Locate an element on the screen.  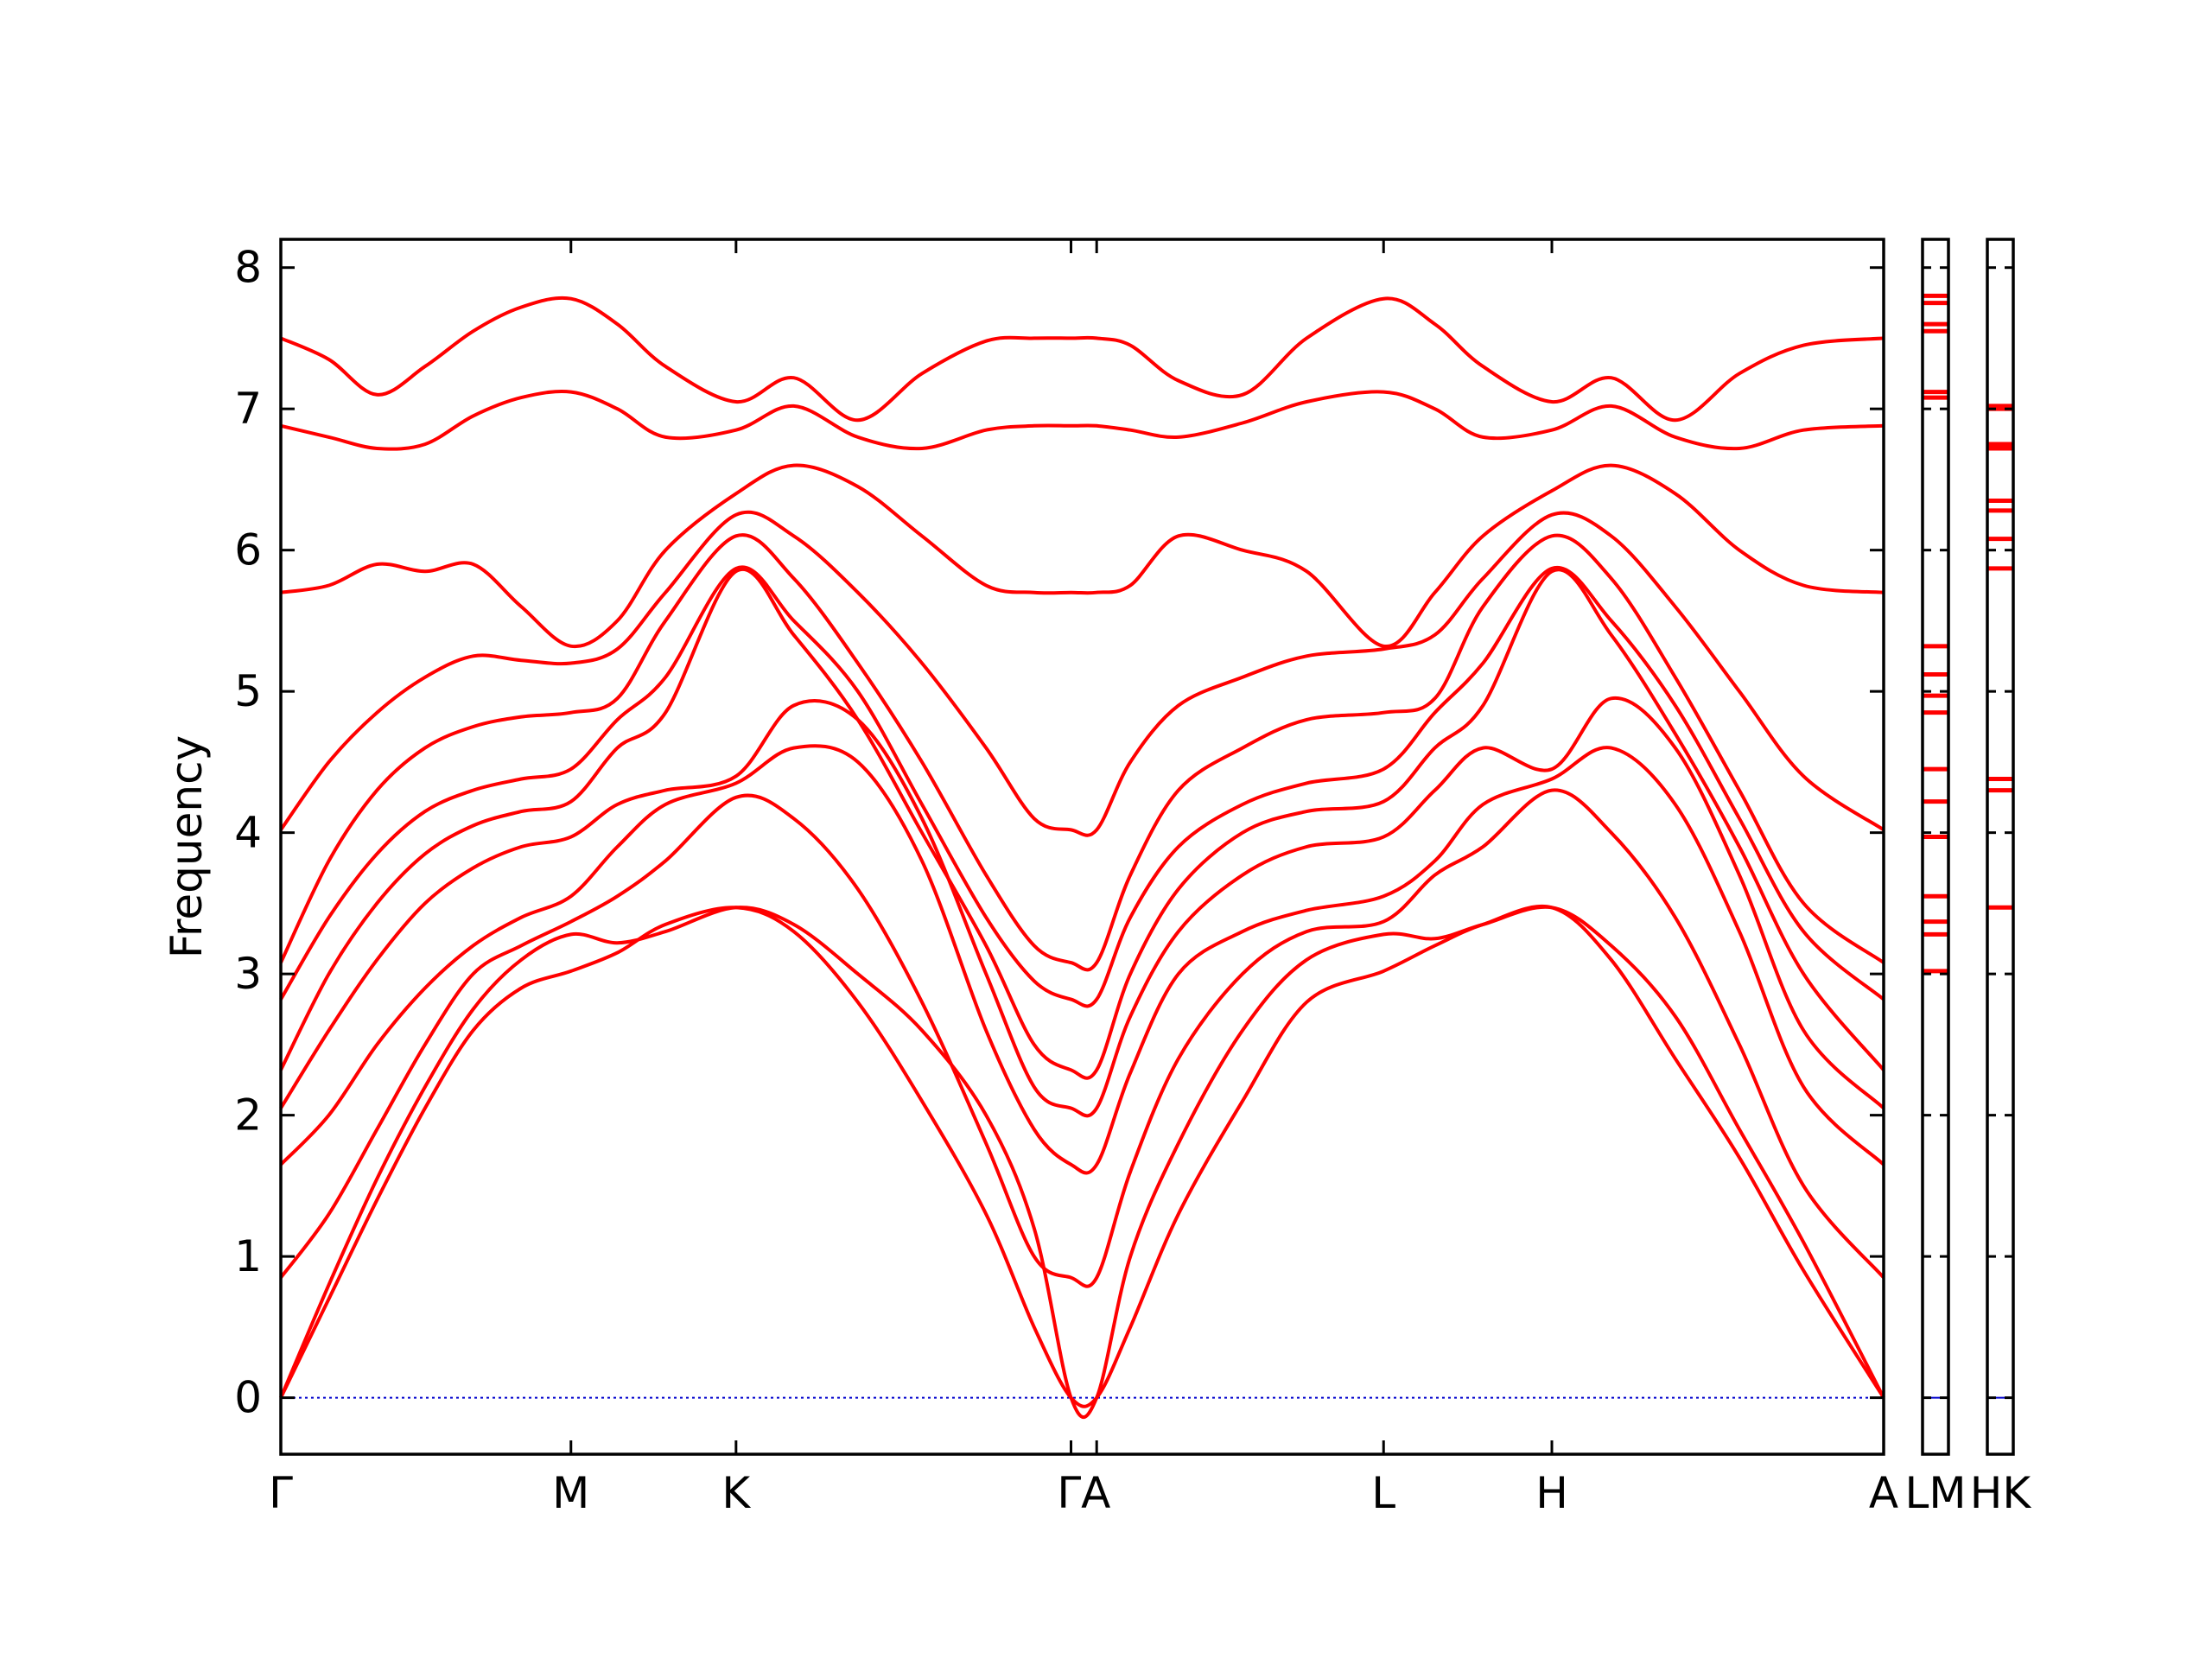
x-label-6: A is located at coordinates (1883, 1493).